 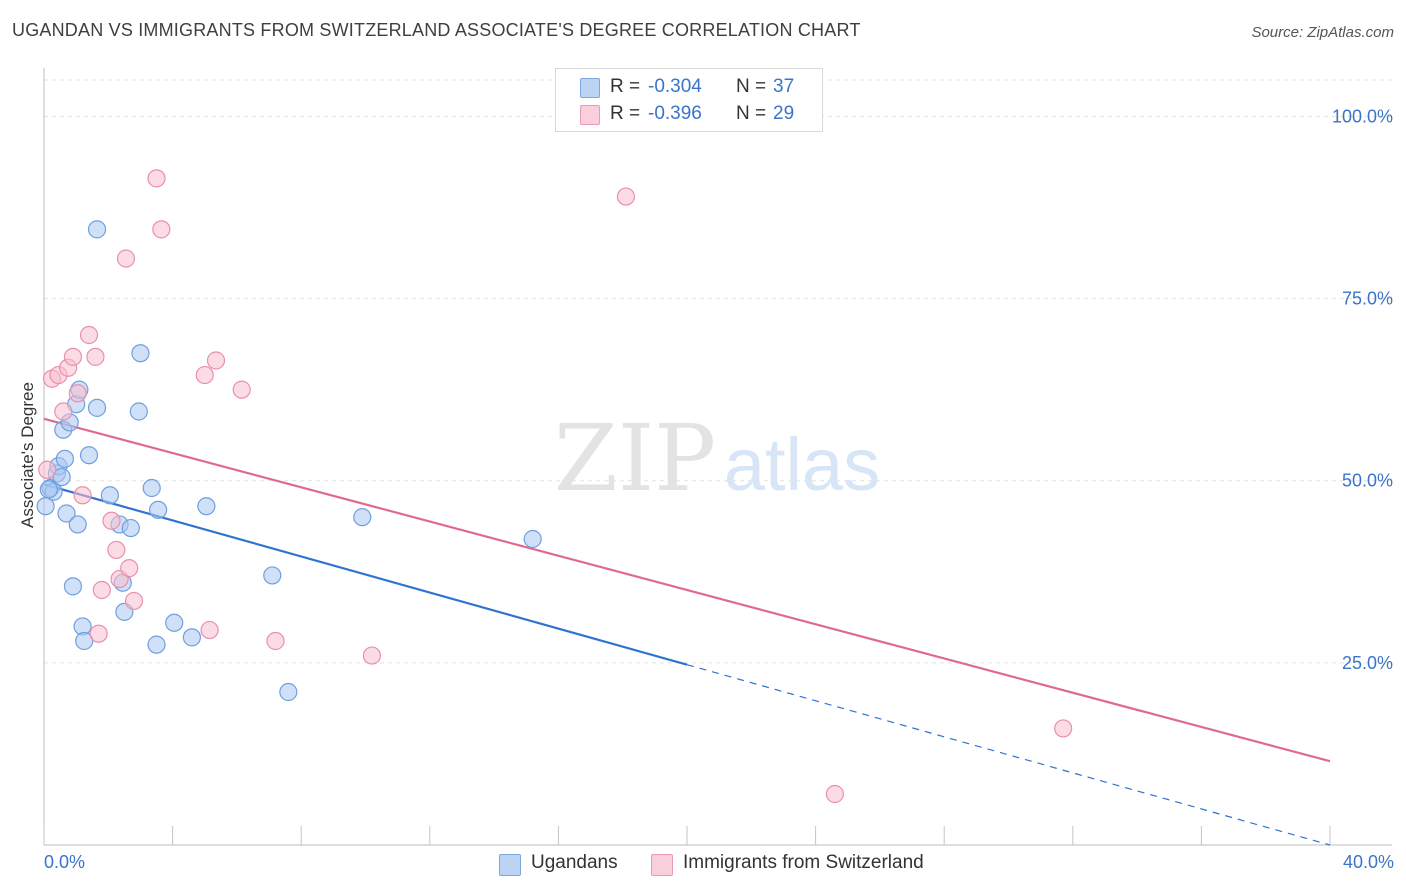 I want to click on trend-line-ugandans-extrapolated, so click(x=1008, y=755).